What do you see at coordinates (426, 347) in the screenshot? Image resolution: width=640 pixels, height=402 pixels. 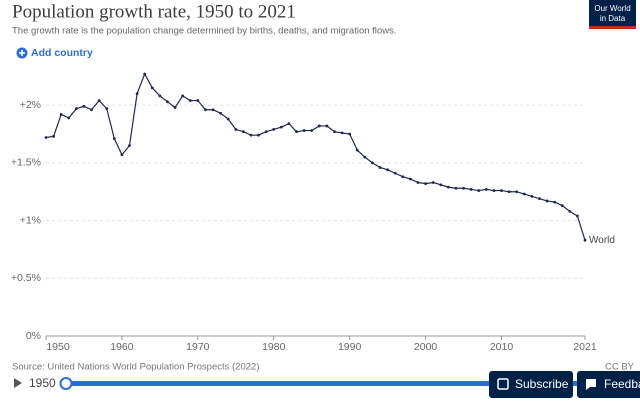 I see `x-tick-label: 2000` at bounding box center [426, 347].